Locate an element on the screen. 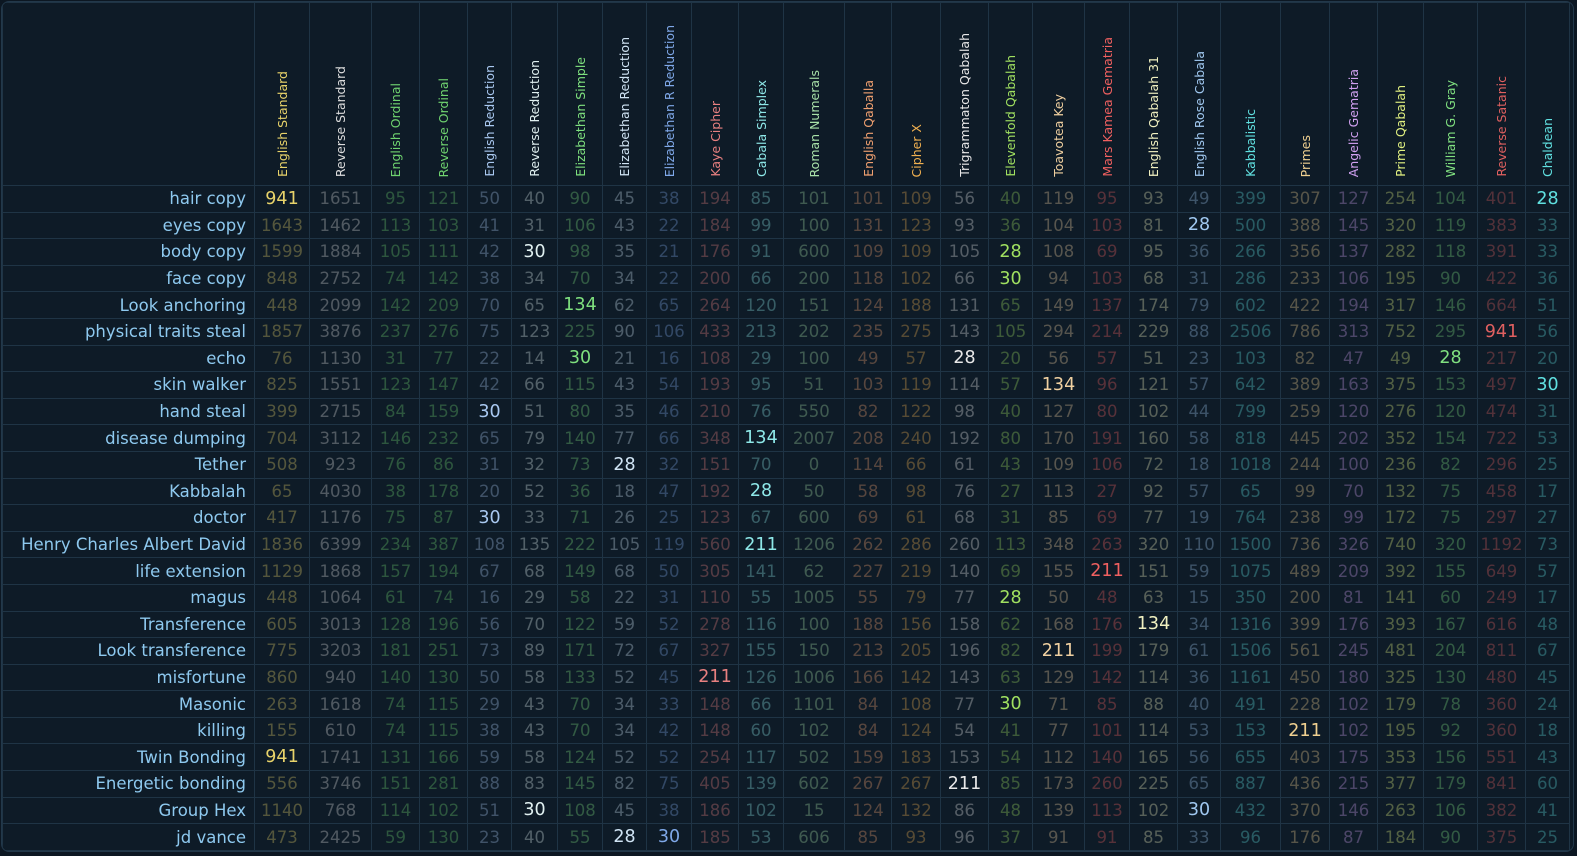  value: 550 is located at coordinates (814, 411).